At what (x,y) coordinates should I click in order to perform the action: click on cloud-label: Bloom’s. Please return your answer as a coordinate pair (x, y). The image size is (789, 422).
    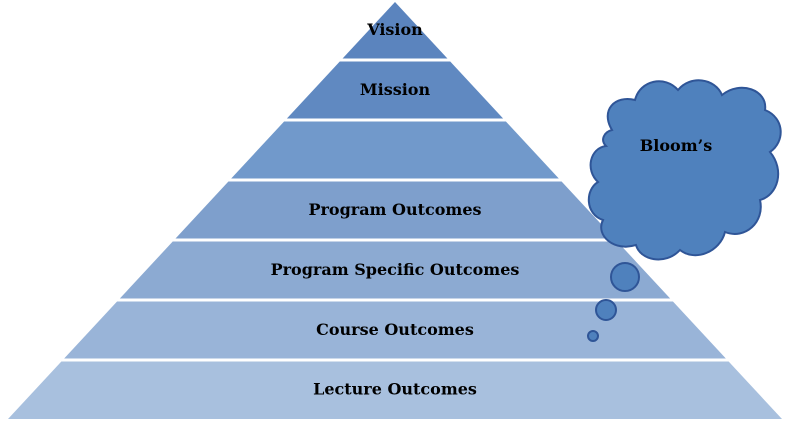
    Looking at the image, I should click on (676, 145).